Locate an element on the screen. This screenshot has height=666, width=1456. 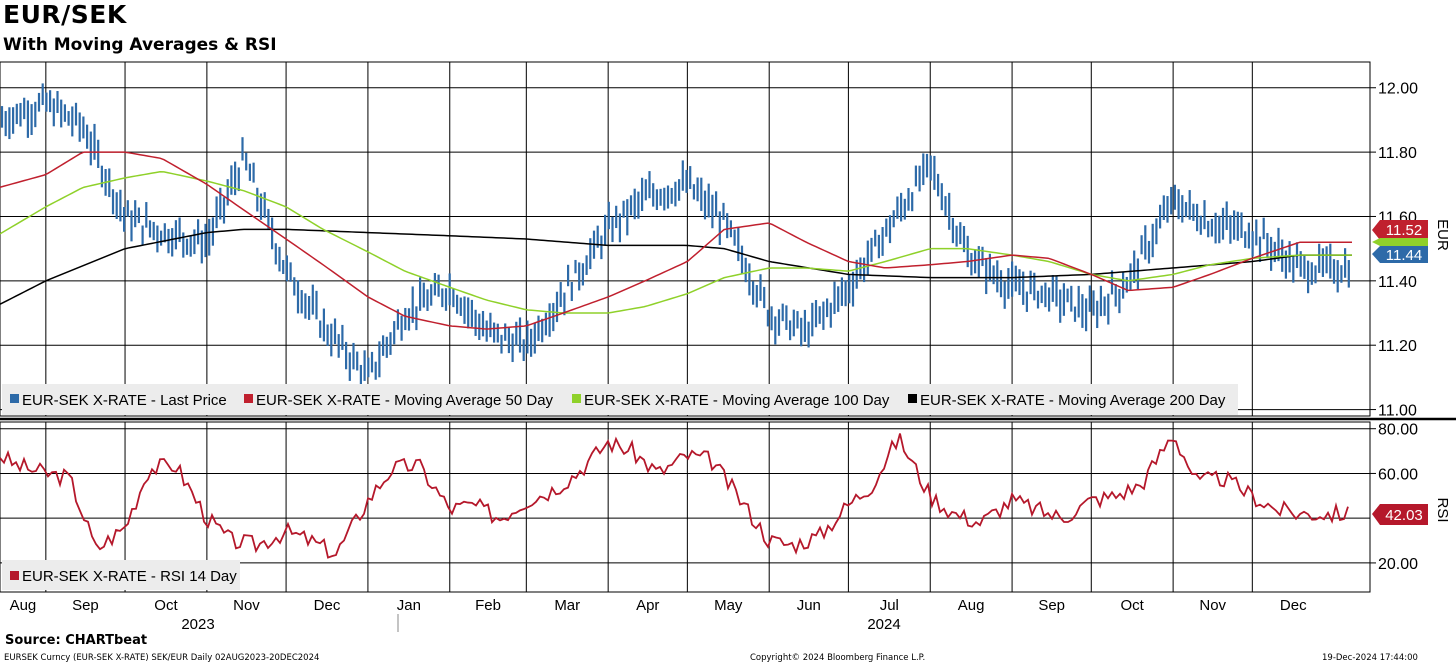
svg-text:EUR-SEK X-RATE - Moving Averag: EUR-SEK X-RATE - Moving Average 50 Day is located at coordinates (405, 400).